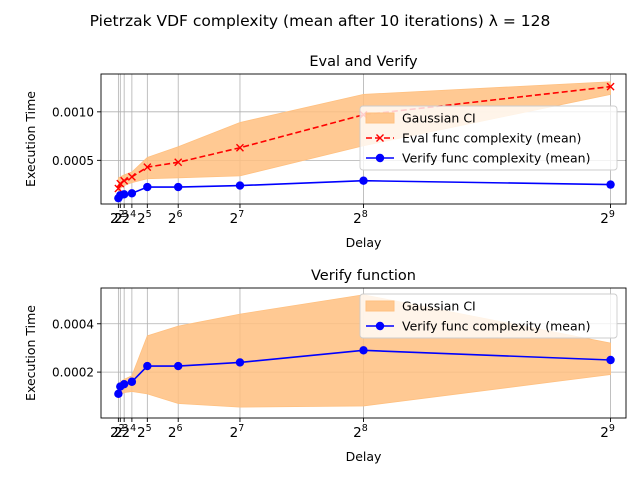  Describe the element at coordinates (73, 112) in the screenshot. I see `y-tick-label: 0.0010` at that location.